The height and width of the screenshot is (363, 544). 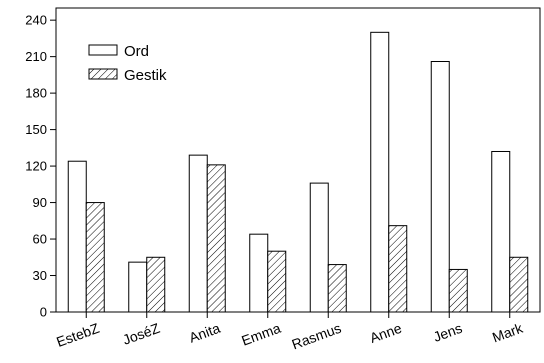 I want to click on x-tick-label: EstebZ, so click(x=78, y=335).